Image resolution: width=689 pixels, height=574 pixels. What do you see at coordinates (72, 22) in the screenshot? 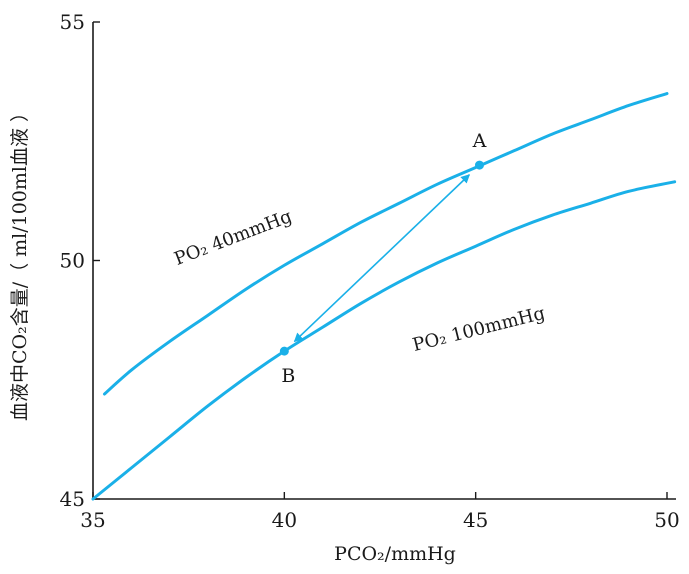
I see `y-tick-label: 55` at bounding box center [72, 22].